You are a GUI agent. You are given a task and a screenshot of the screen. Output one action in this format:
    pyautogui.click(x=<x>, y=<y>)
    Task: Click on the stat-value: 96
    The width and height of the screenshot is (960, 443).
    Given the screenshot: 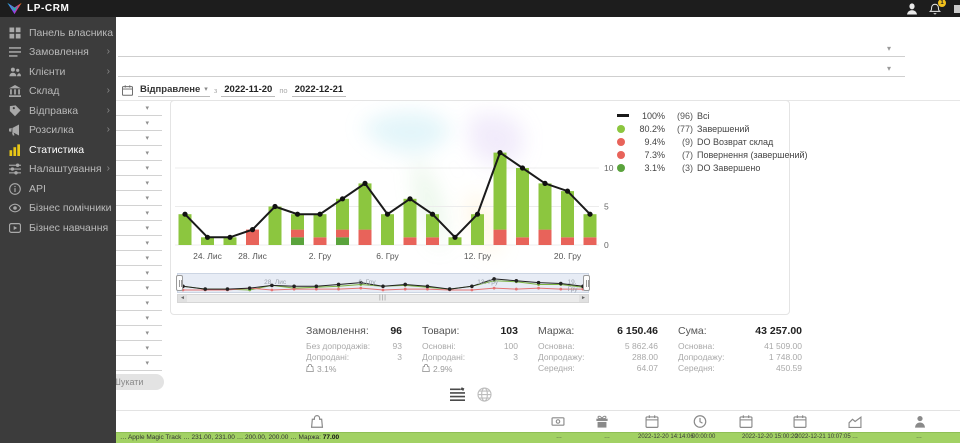 What is the action you would take?
    pyautogui.click(x=396, y=331)
    